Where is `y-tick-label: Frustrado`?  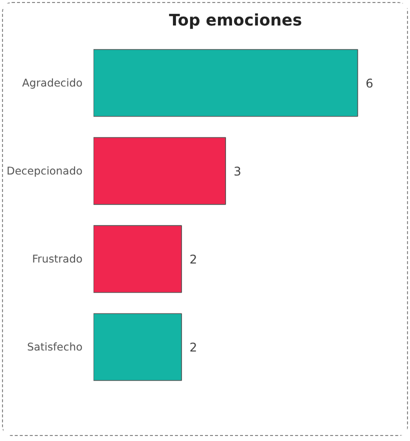 y-tick-label: Frustrado is located at coordinates (57, 259).